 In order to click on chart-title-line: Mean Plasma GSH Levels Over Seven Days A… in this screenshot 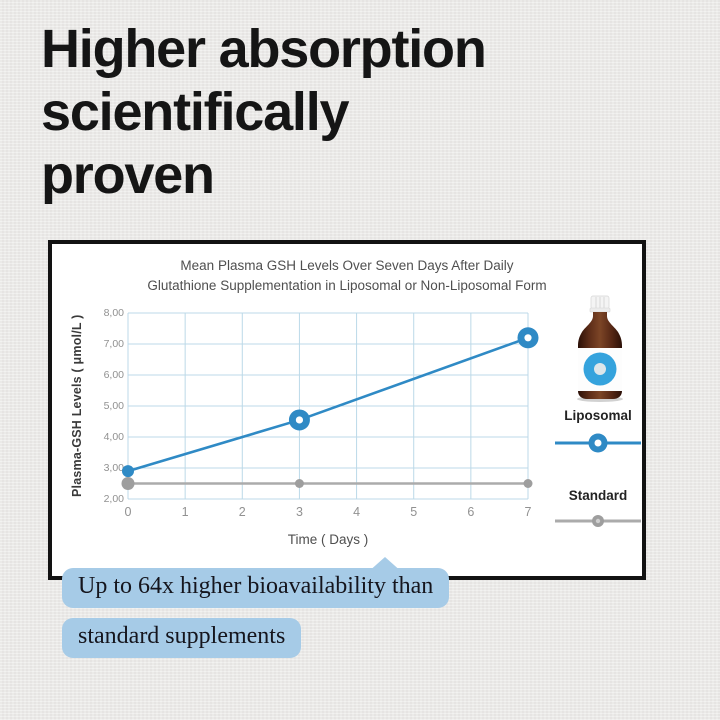, I will do `click(347, 265)`.